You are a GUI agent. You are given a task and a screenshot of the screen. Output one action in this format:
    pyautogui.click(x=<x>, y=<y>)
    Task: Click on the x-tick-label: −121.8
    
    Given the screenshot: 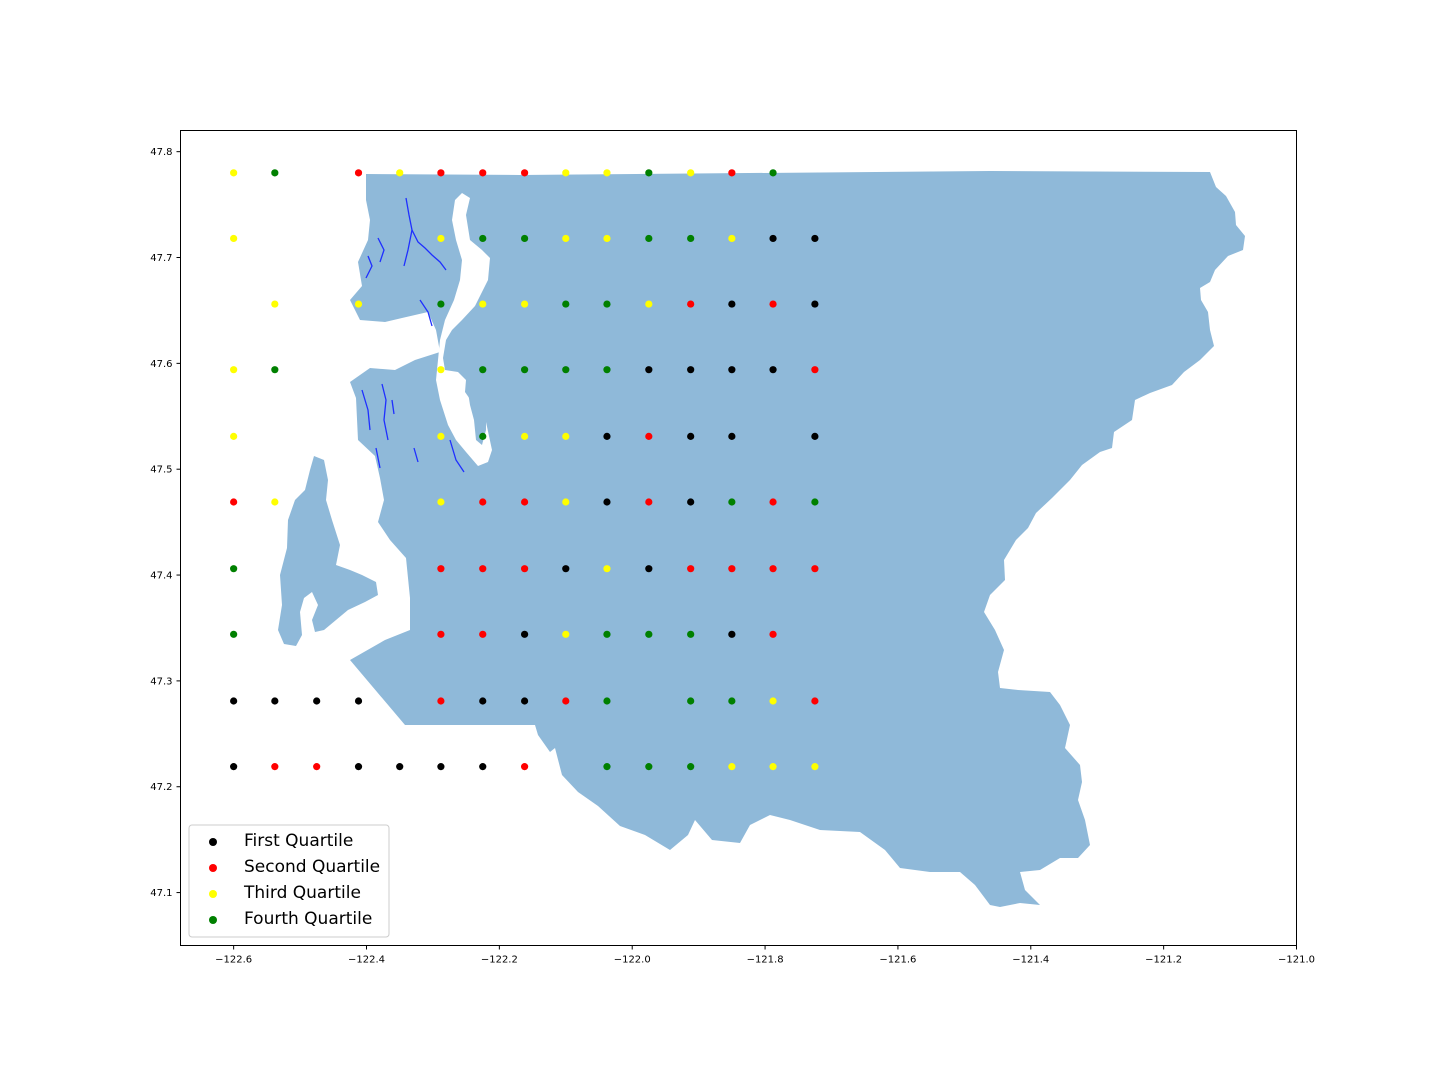 What is the action you would take?
    pyautogui.click(x=765, y=960)
    